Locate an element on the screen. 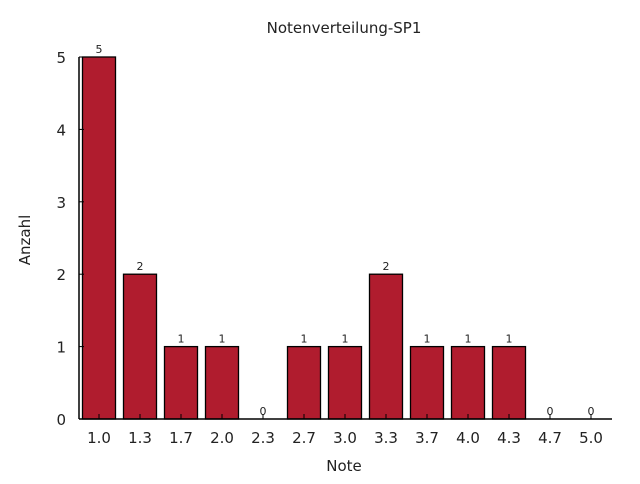 Image resolution: width=640 pixels, height=484 pixels. x-tick-label: 3.0 is located at coordinates (345, 438).